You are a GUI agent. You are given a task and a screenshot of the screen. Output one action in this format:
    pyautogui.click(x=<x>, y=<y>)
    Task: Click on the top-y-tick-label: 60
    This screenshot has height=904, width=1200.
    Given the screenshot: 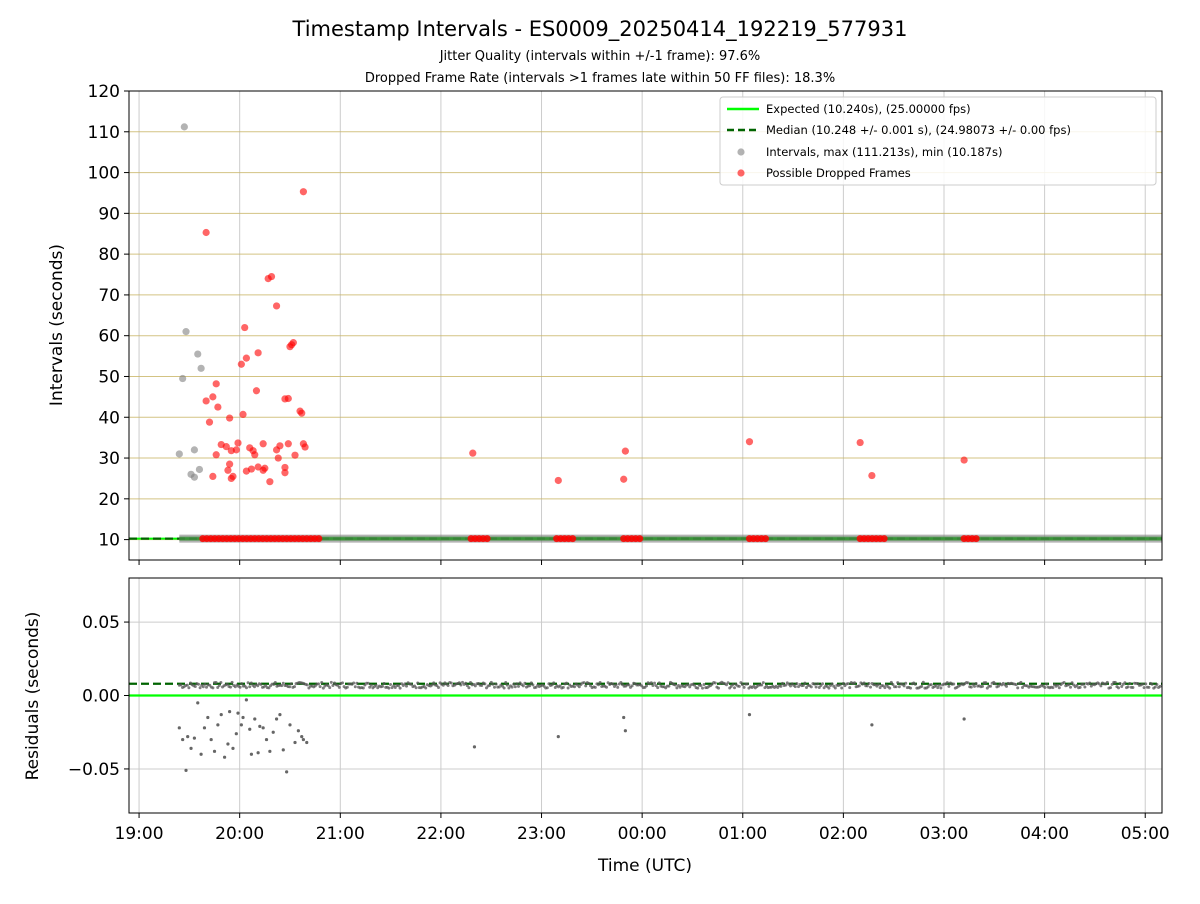 What is the action you would take?
    pyautogui.click(x=109, y=337)
    